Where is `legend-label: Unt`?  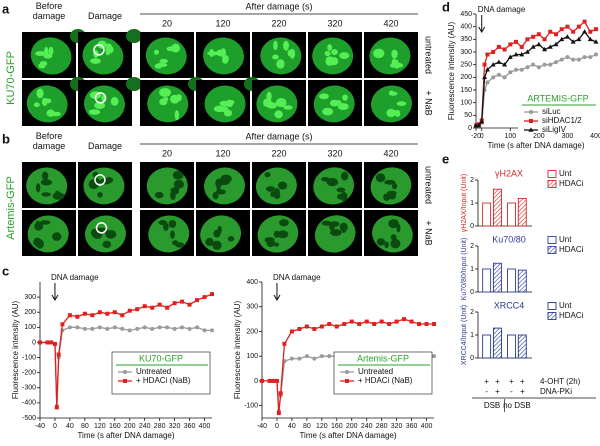
legend-label: Unt is located at coordinates (565, 305).